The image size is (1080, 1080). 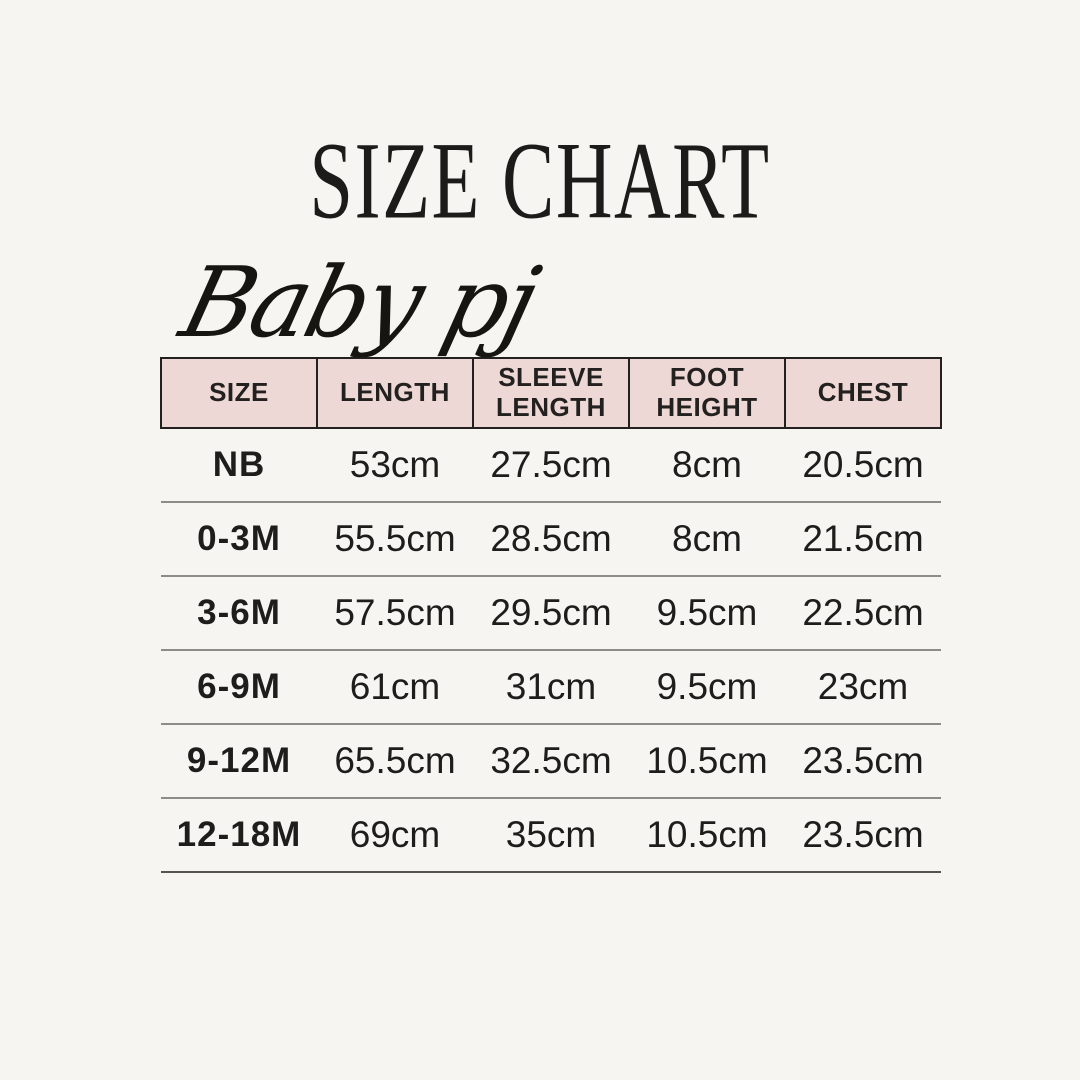 What do you see at coordinates (707, 393) in the screenshot?
I see `column-header-foot-height: FOOT HEIGHT` at bounding box center [707, 393].